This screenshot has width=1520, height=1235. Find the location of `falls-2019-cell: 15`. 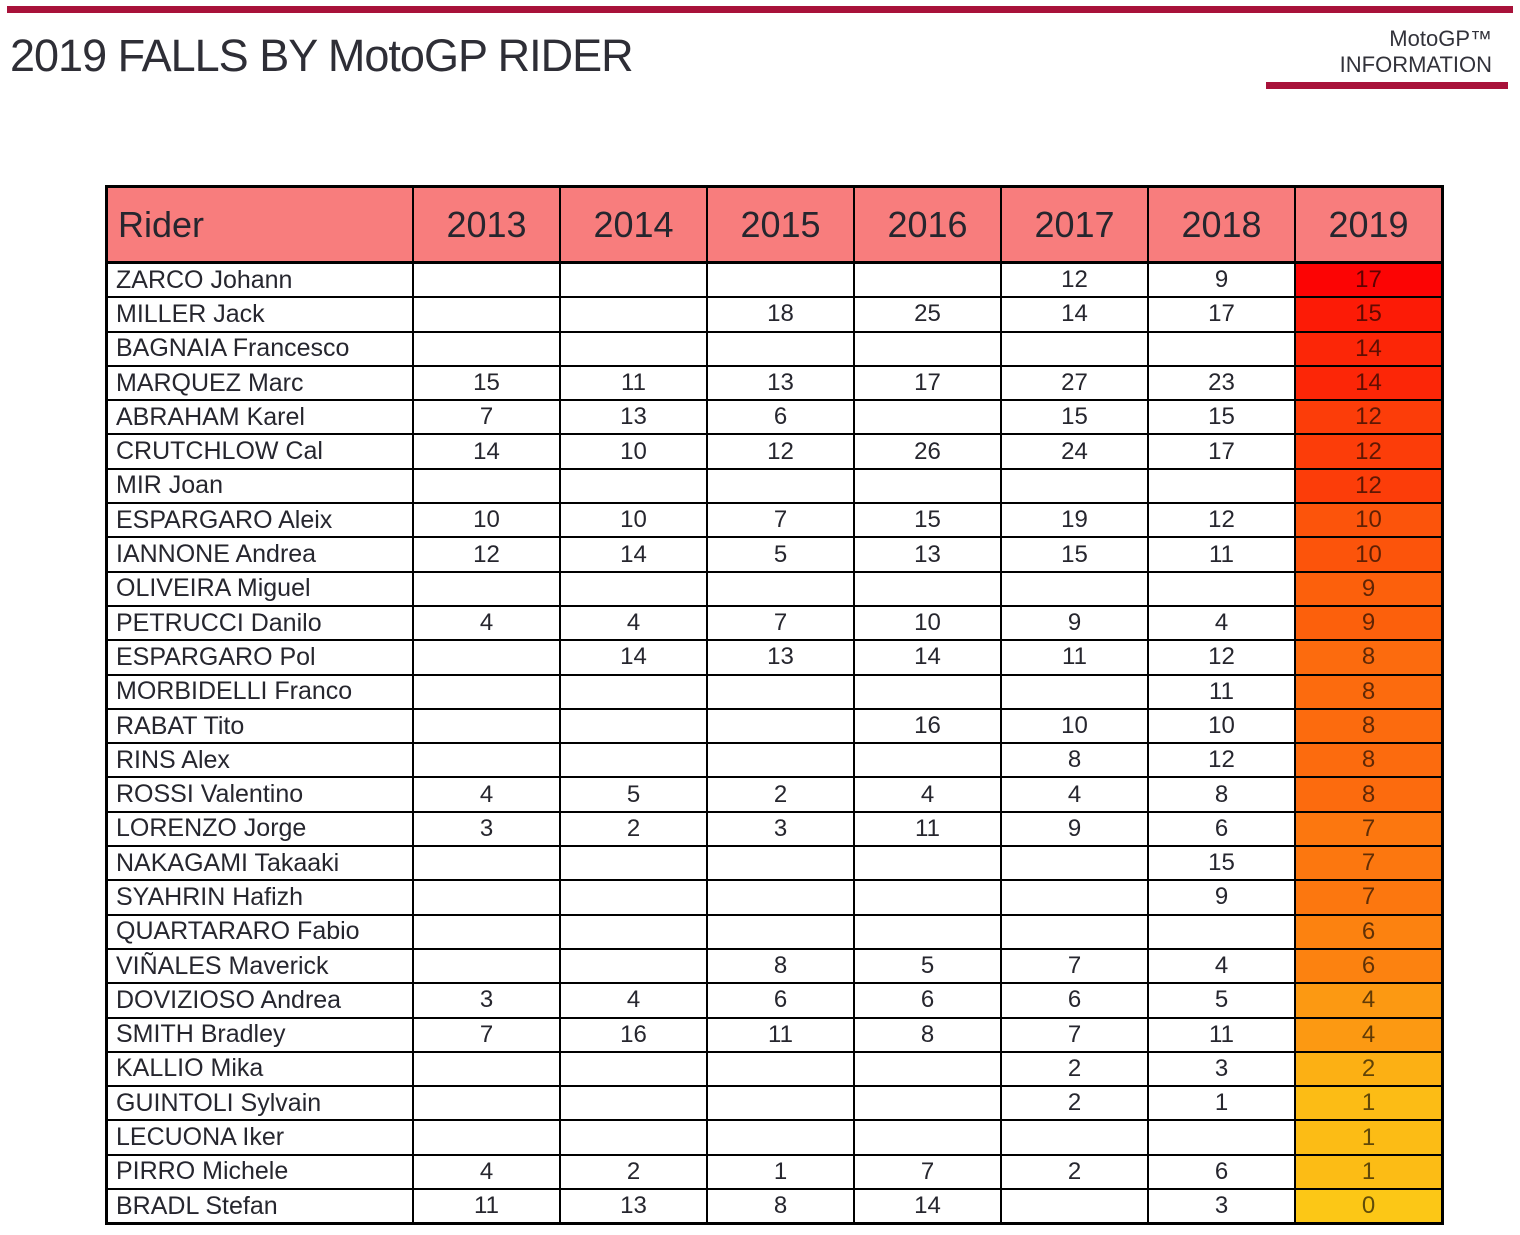

falls-2019-cell: 15 is located at coordinates (1369, 314).